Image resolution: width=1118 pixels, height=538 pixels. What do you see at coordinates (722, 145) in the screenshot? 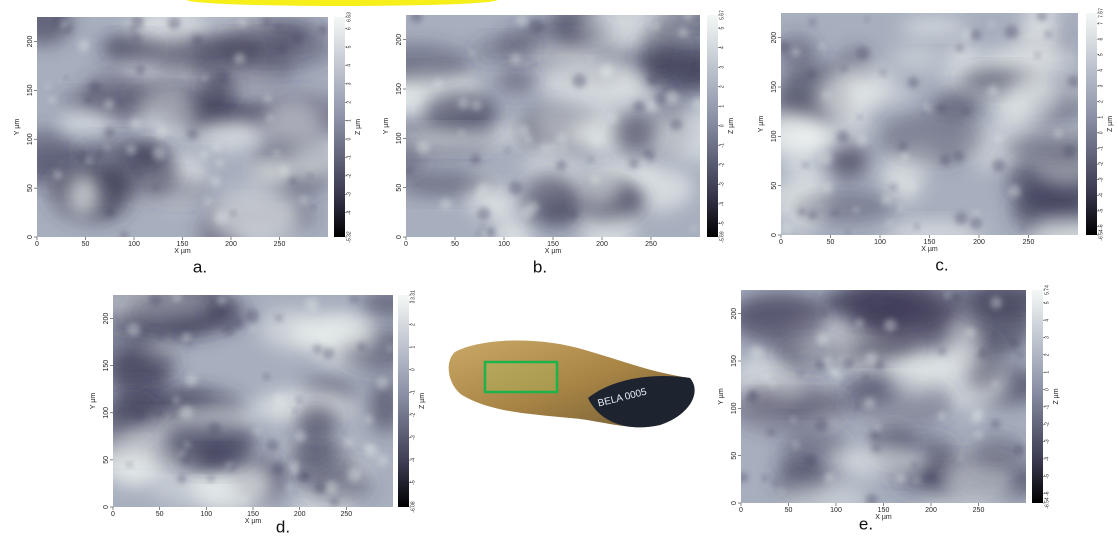
I see `z-tick-label: -1` at bounding box center [722, 145].